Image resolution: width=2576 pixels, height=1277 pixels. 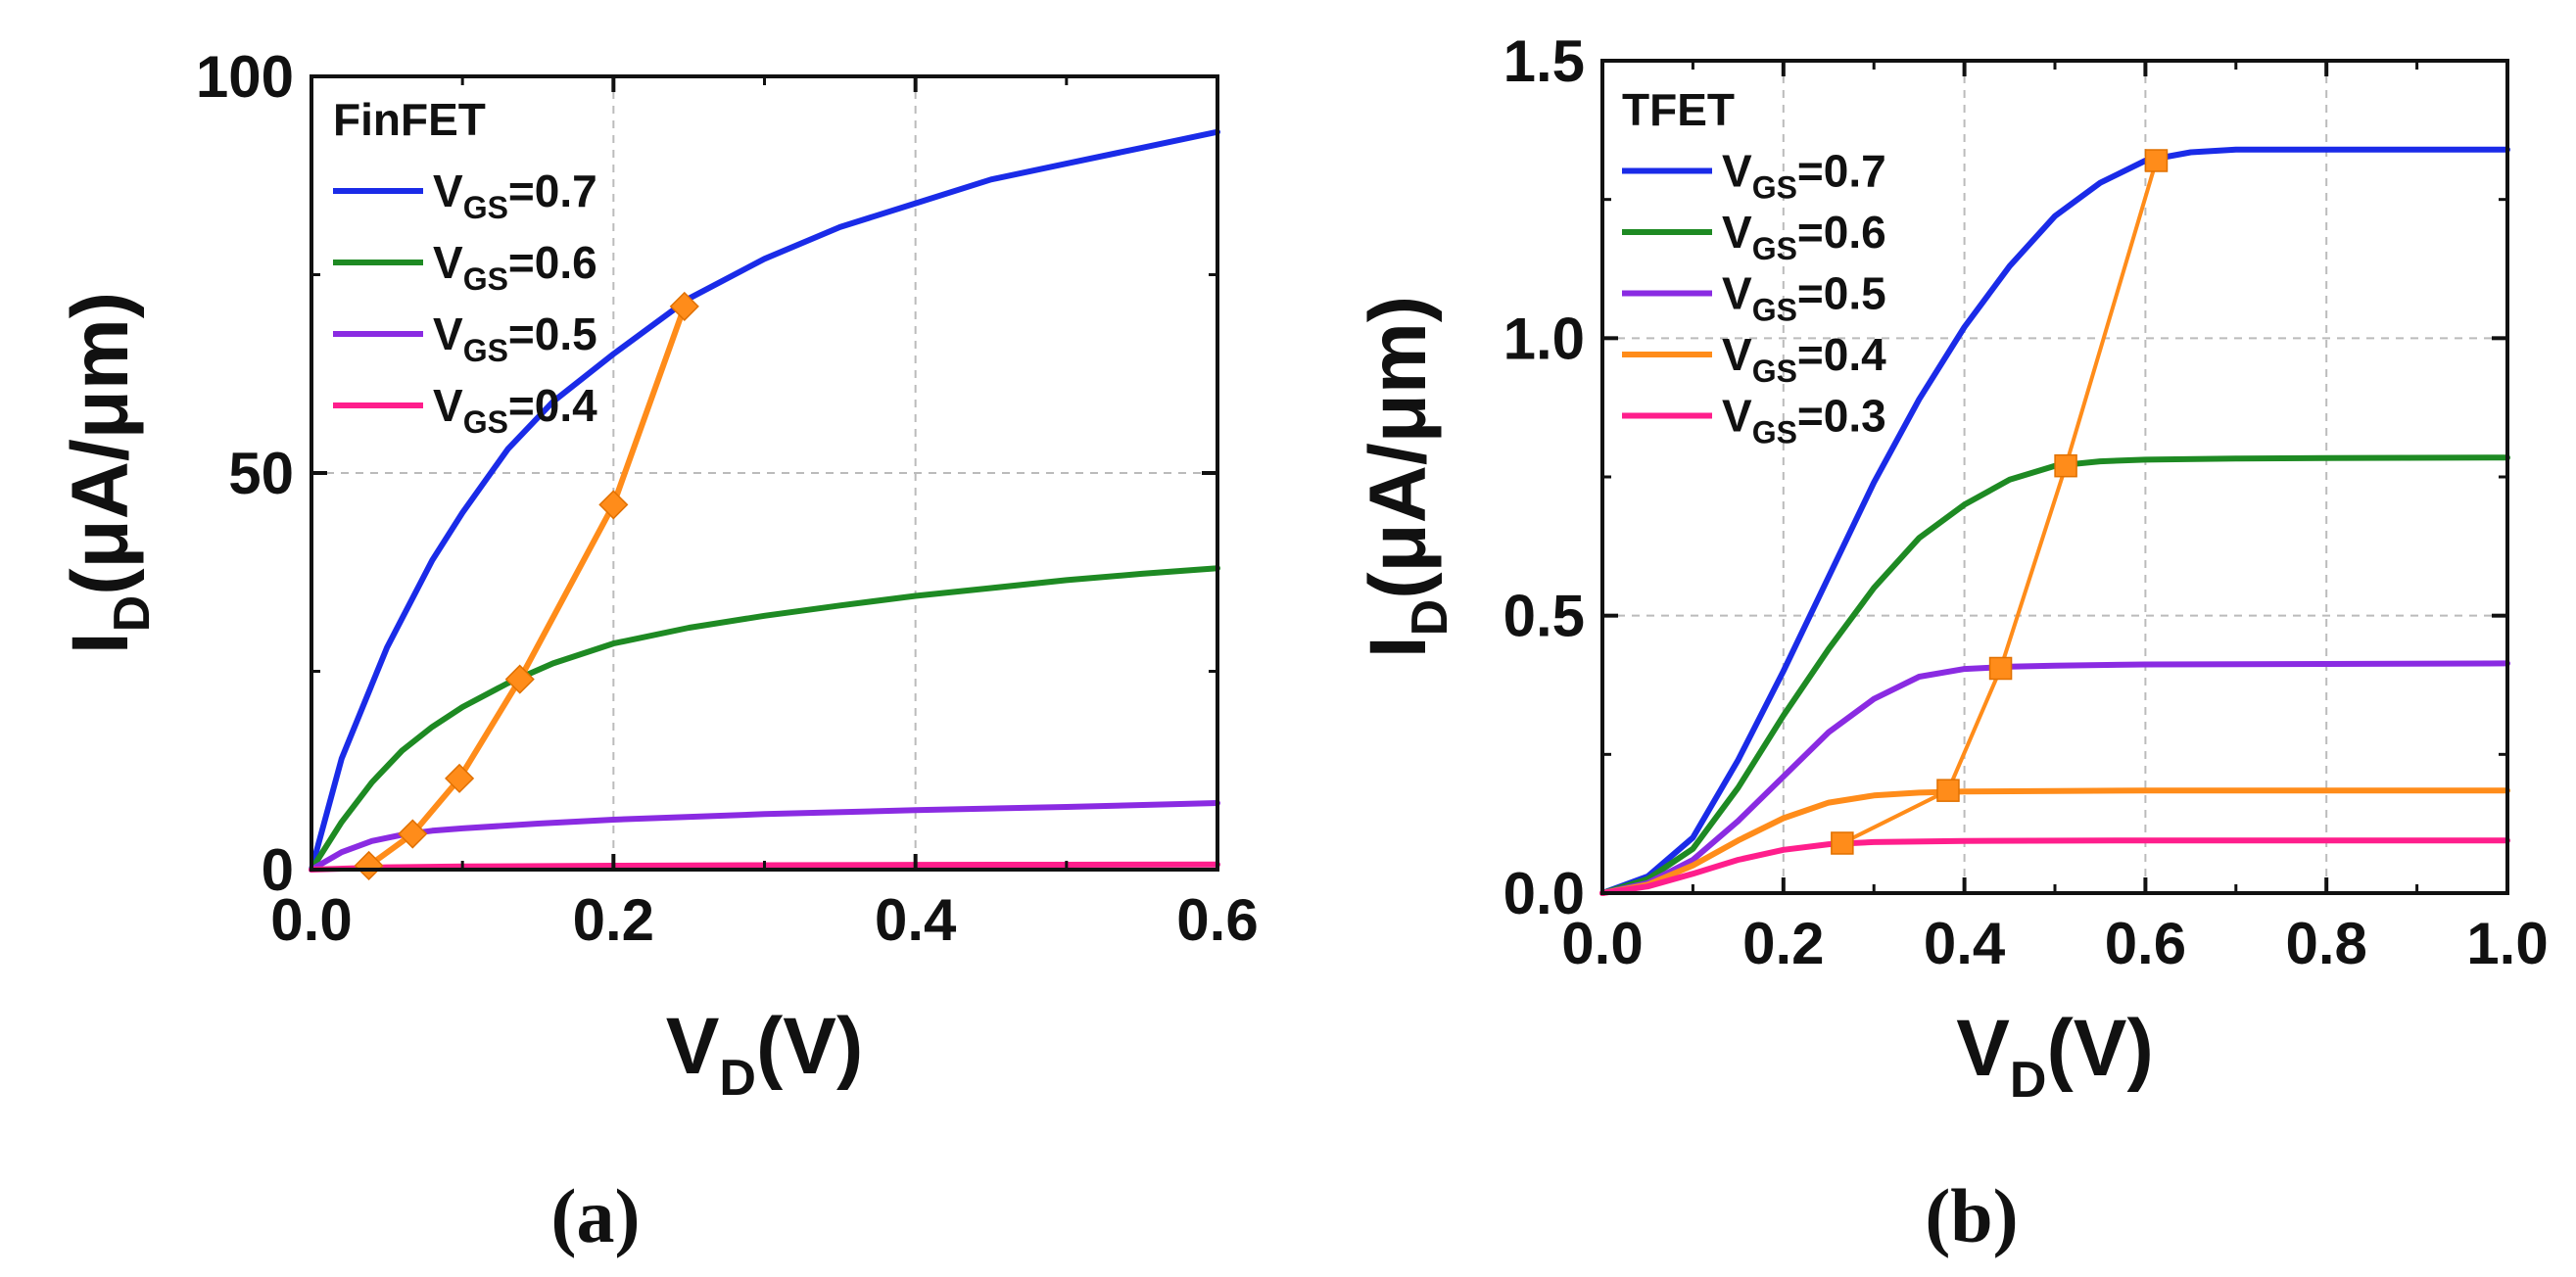 What do you see at coordinates (1972, 1215) in the screenshot?
I see `panel-label: (b)` at bounding box center [1972, 1215].